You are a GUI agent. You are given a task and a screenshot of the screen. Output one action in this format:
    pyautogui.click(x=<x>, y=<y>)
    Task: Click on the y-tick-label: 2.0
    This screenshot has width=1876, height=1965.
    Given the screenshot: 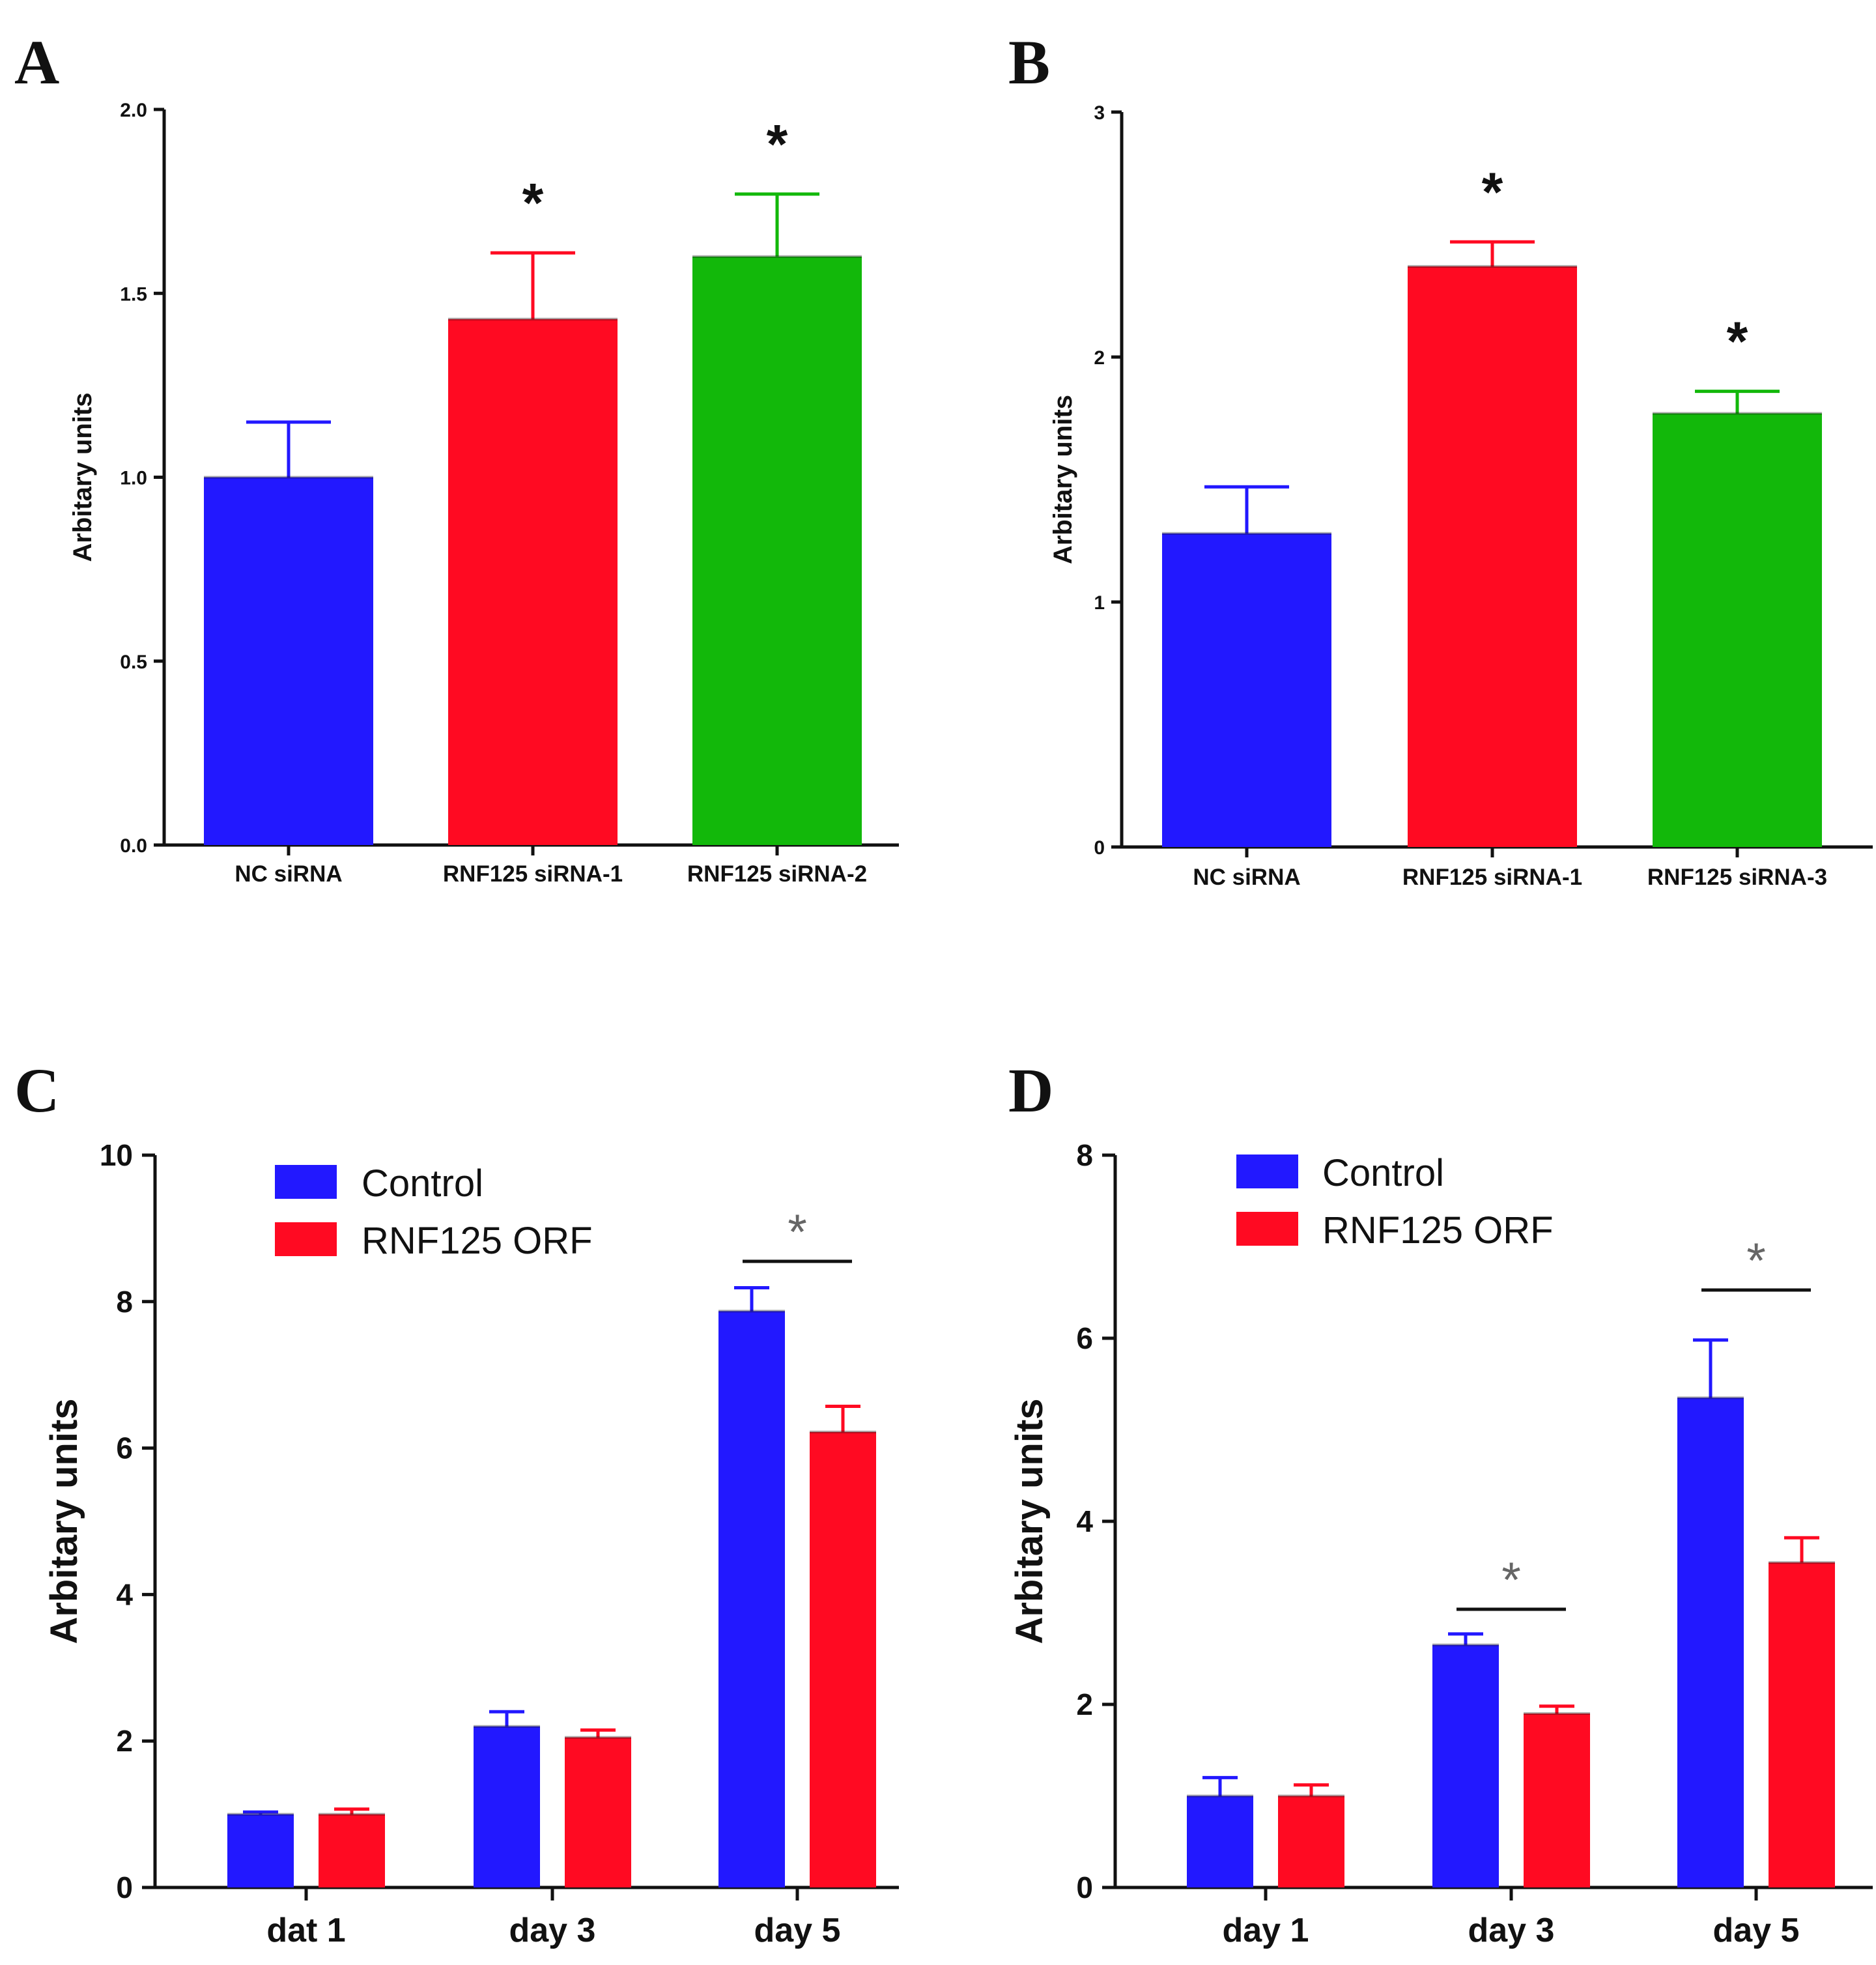 What is the action you would take?
    pyautogui.click(x=133, y=111)
    